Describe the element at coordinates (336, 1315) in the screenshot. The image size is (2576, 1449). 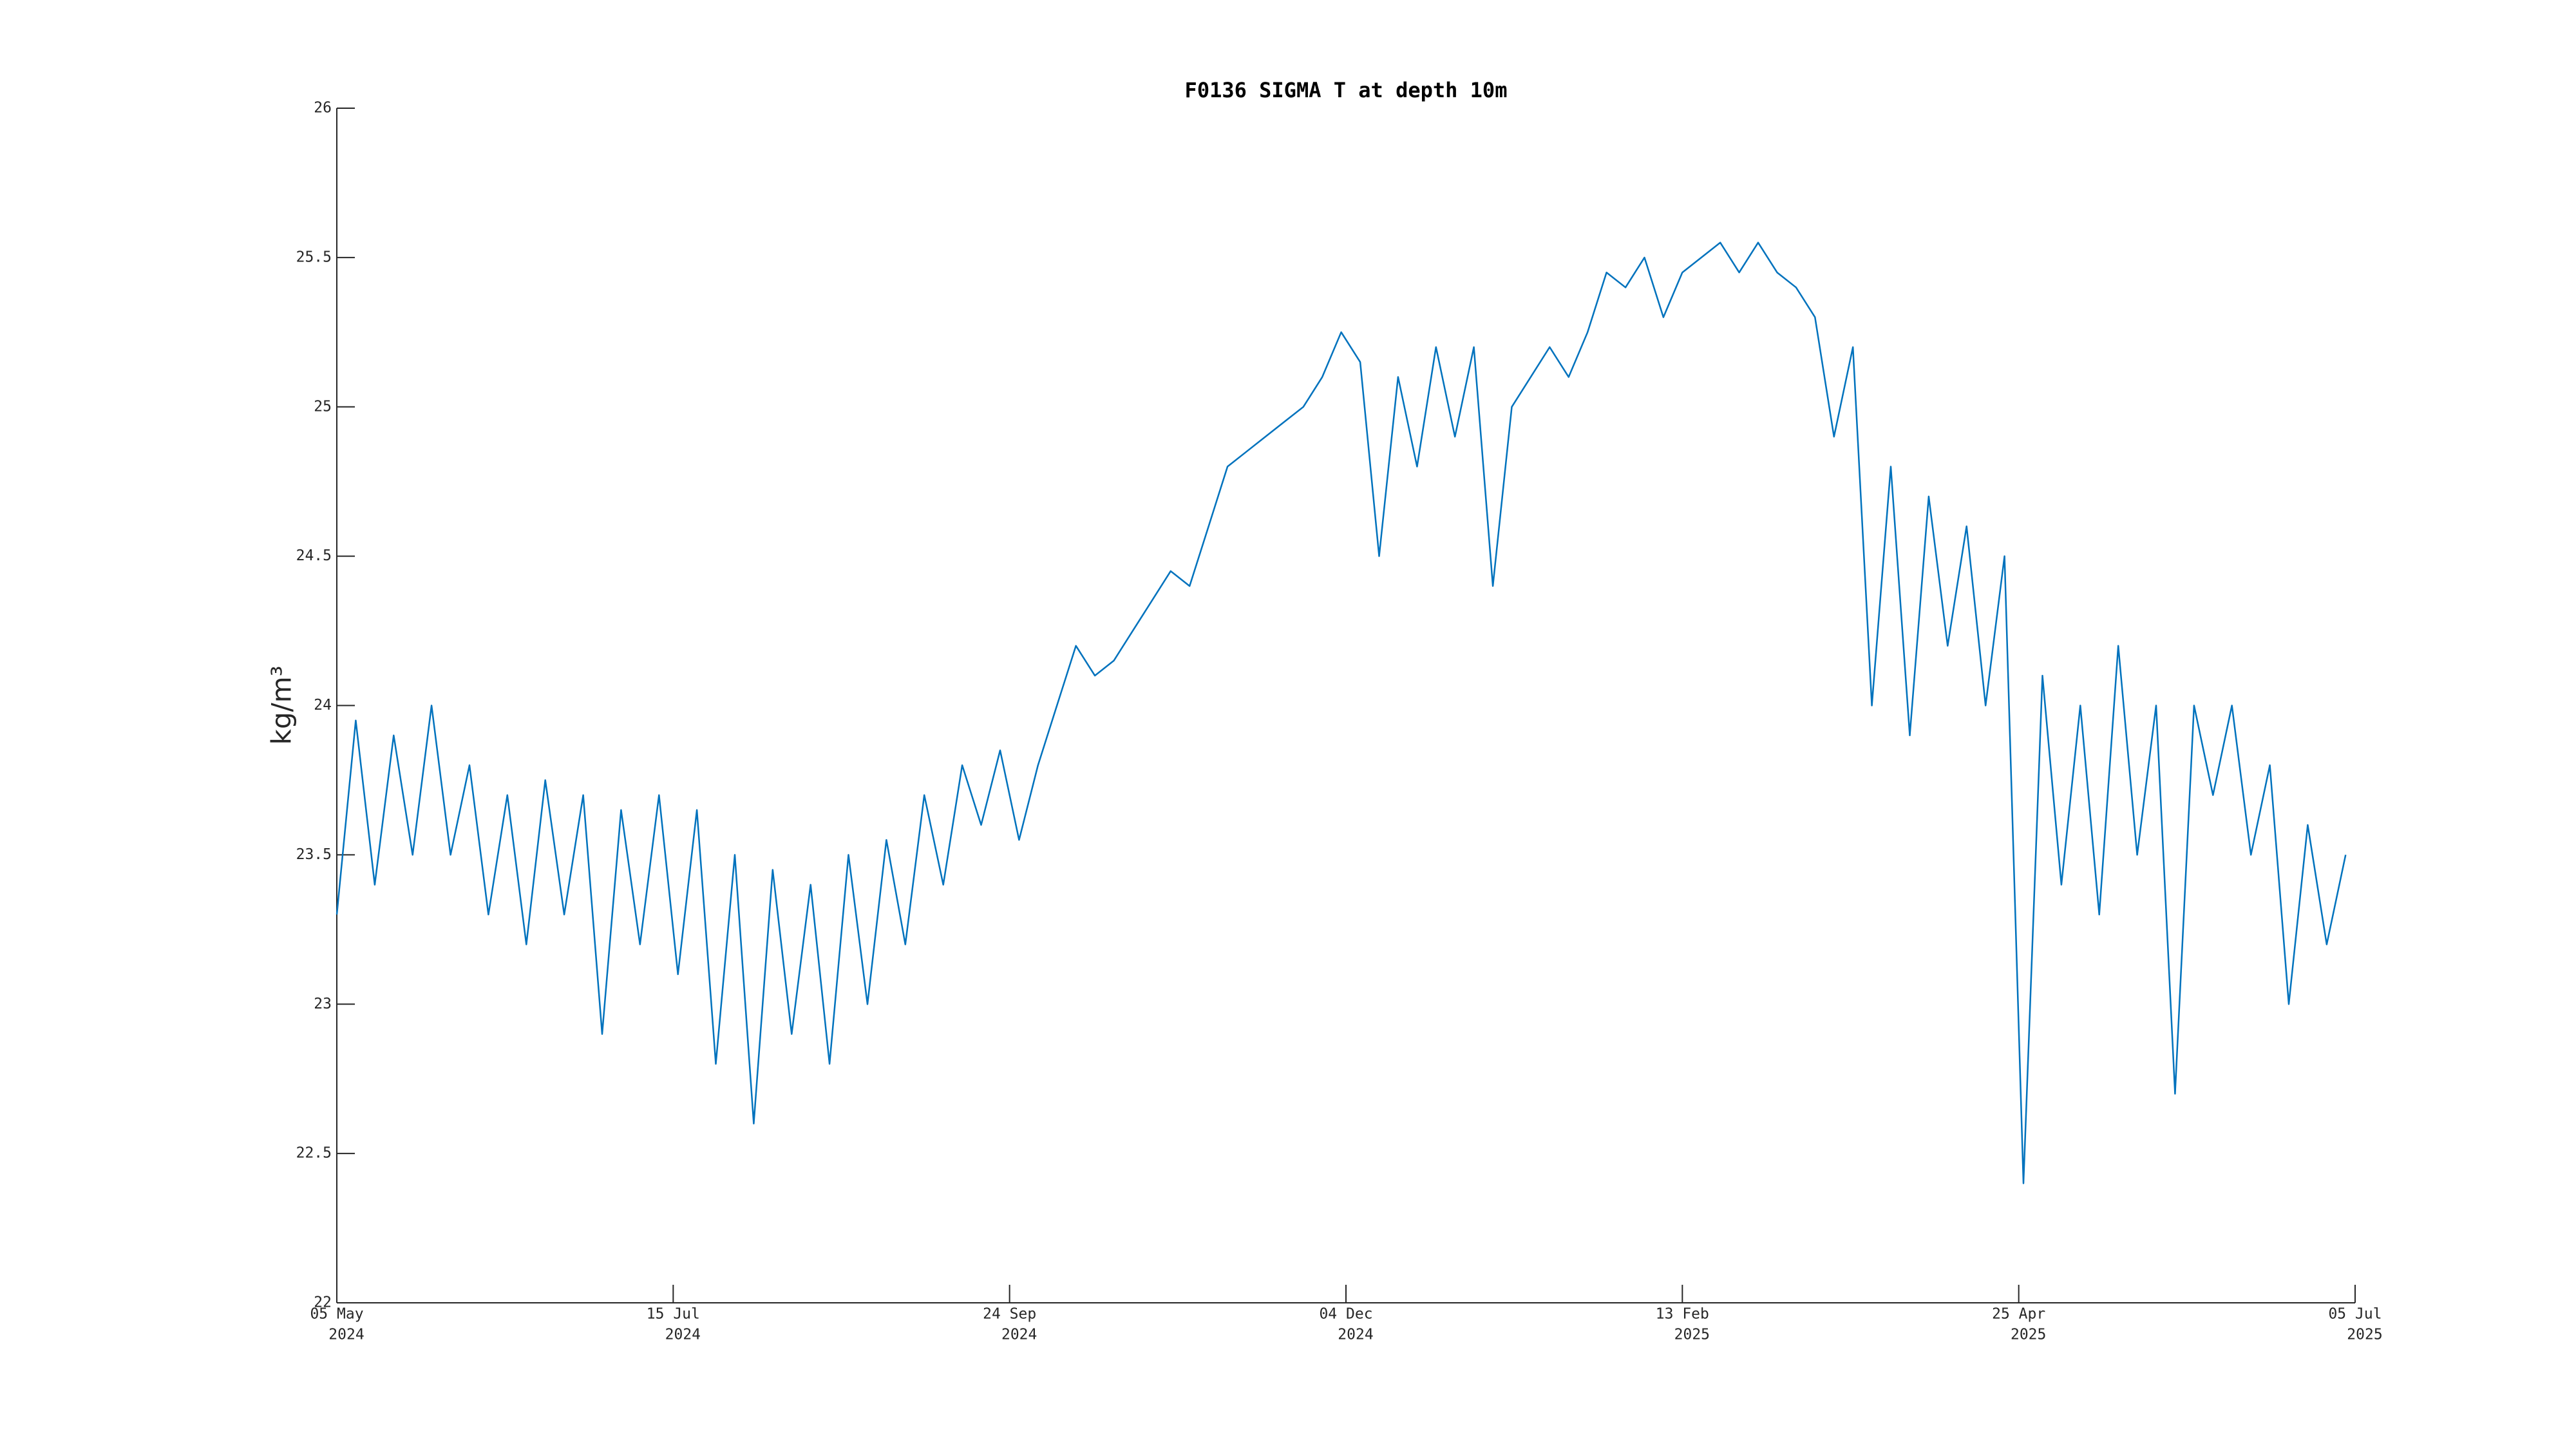
I see `x-tick-label: 05 May` at that location.